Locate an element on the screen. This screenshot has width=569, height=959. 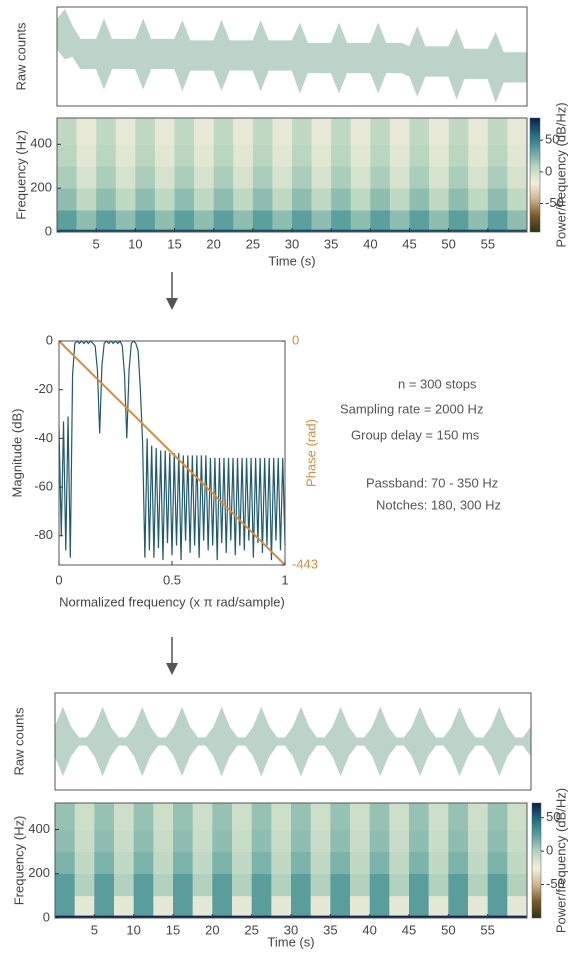
y-axis-label: Raw counts is located at coordinates (18, 741).